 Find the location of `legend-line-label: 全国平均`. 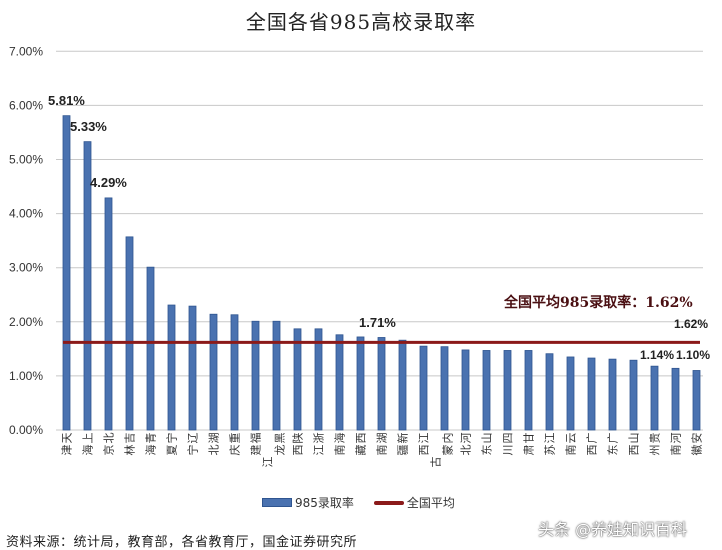

legend-line-label: 全国平均 is located at coordinates (430, 503).